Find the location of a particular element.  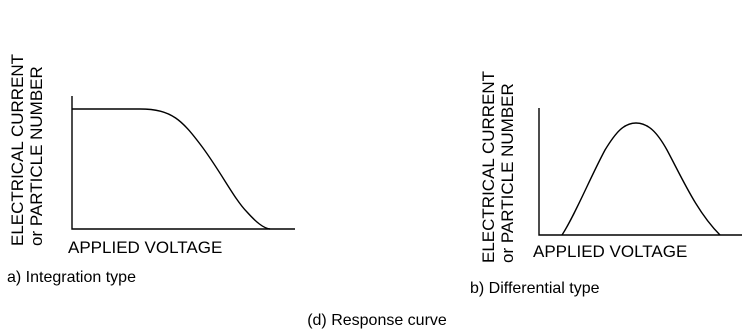

left-axes is located at coordinates (183, 163).